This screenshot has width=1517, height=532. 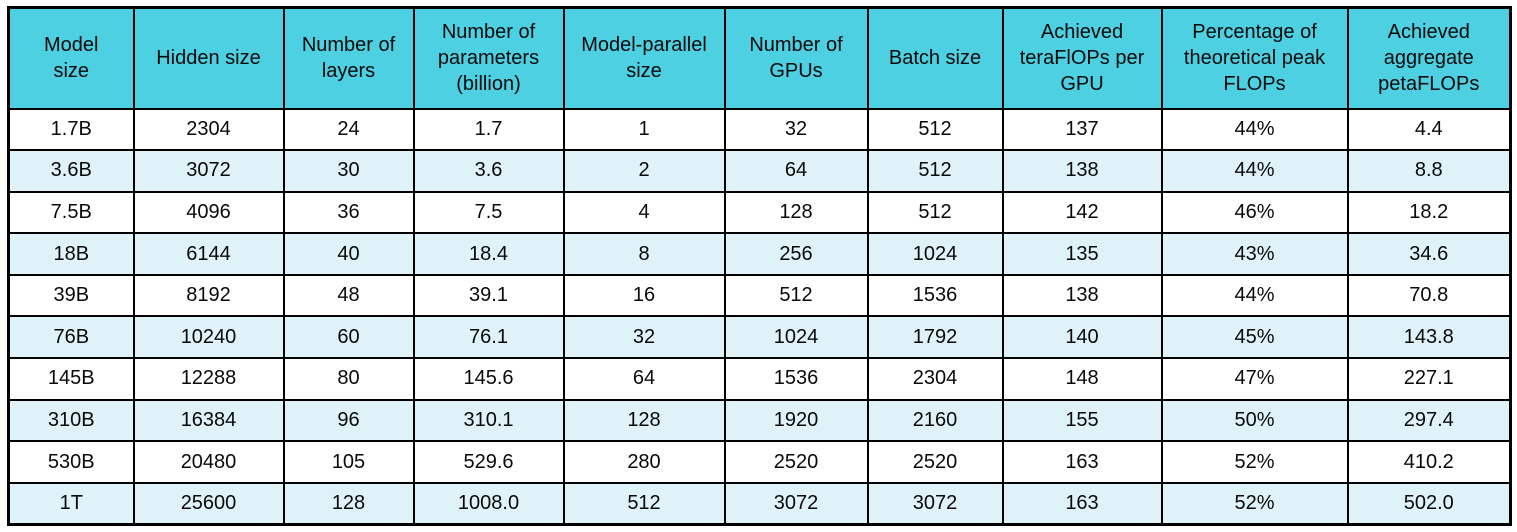 What do you see at coordinates (1429, 420) in the screenshot?
I see `table-cell: 297.4` at bounding box center [1429, 420].